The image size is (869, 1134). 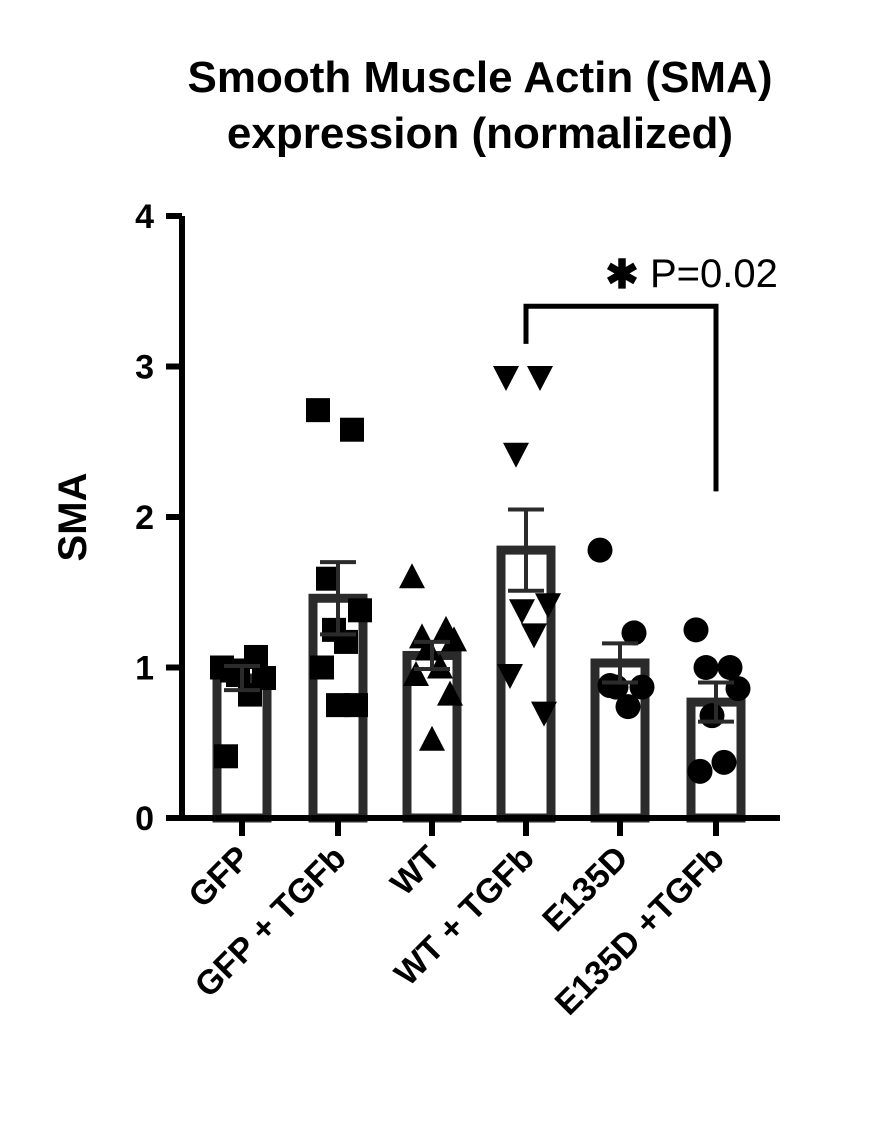 I want to click on significance-p-value: P=0.02, so click(x=714, y=274).